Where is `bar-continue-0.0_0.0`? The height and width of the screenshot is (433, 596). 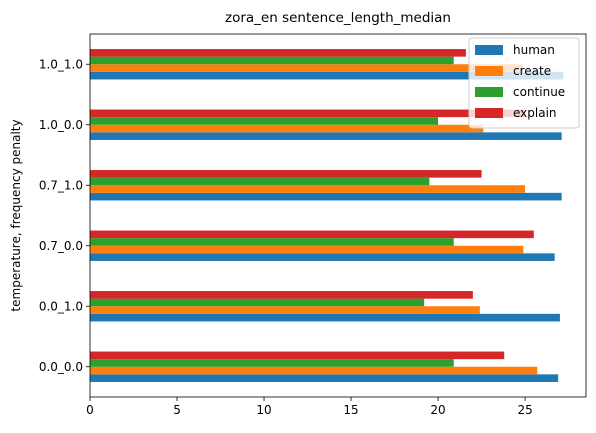
bar-continue-0.0_0.0 is located at coordinates (272, 363).